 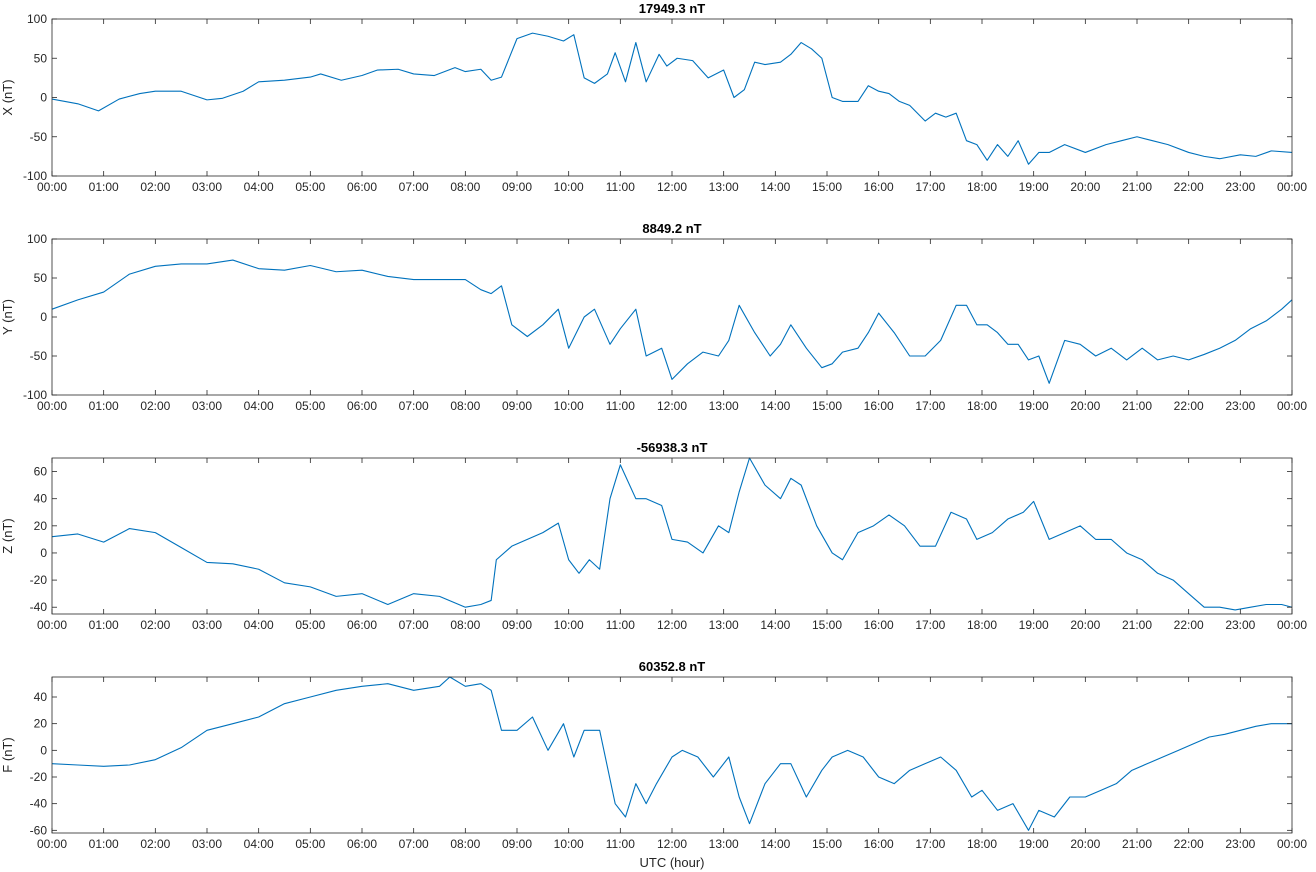 I want to click on panel-title: 60352.8 nT, so click(x=672, y=666).